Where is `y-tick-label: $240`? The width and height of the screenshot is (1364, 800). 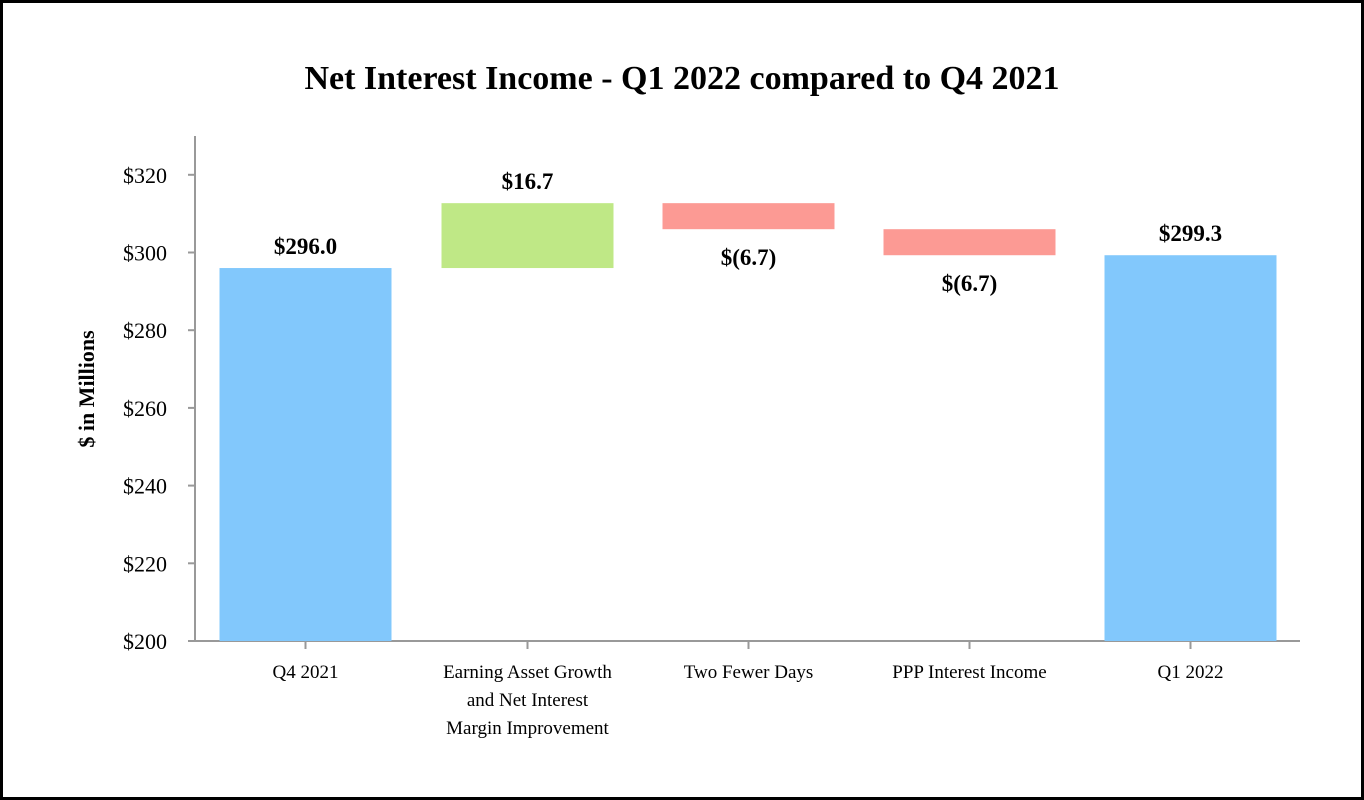
y-tick-label: $240 is located at coordinates (145, 486).